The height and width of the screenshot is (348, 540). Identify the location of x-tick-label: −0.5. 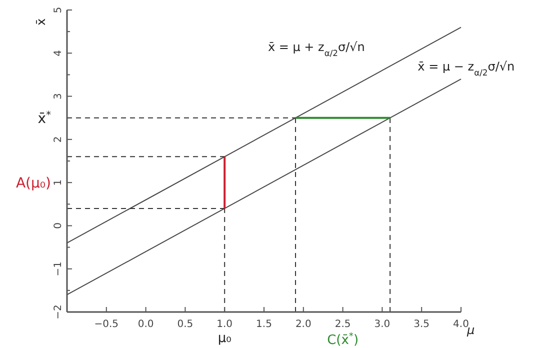
(106, 324).